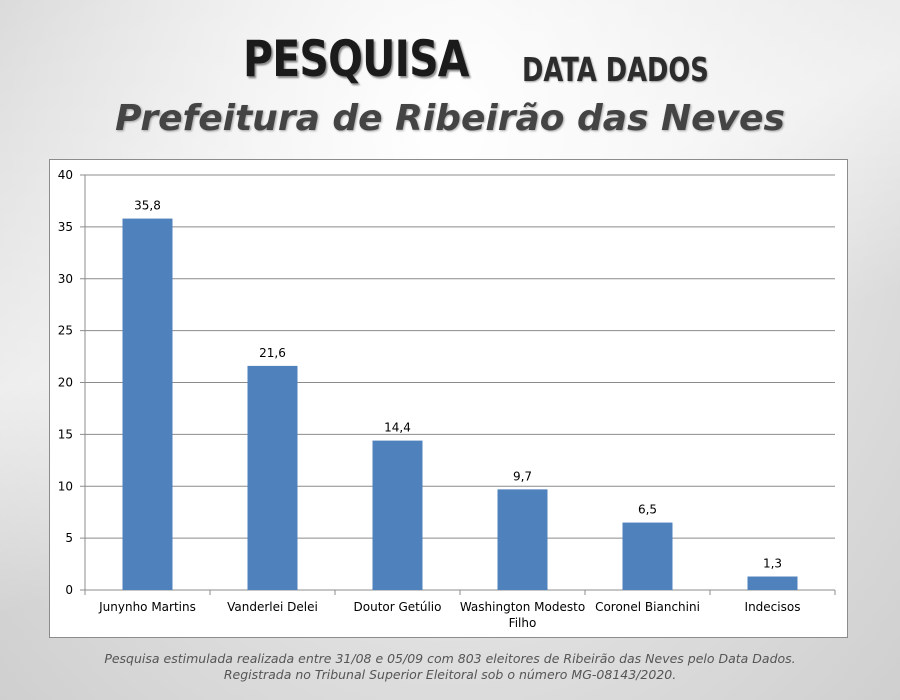 The width and height of the screenshot is (900, 700). Describe the element at coordinates (772, 564) in the screenshot. I see `data-label-6: 1,3` at that location.